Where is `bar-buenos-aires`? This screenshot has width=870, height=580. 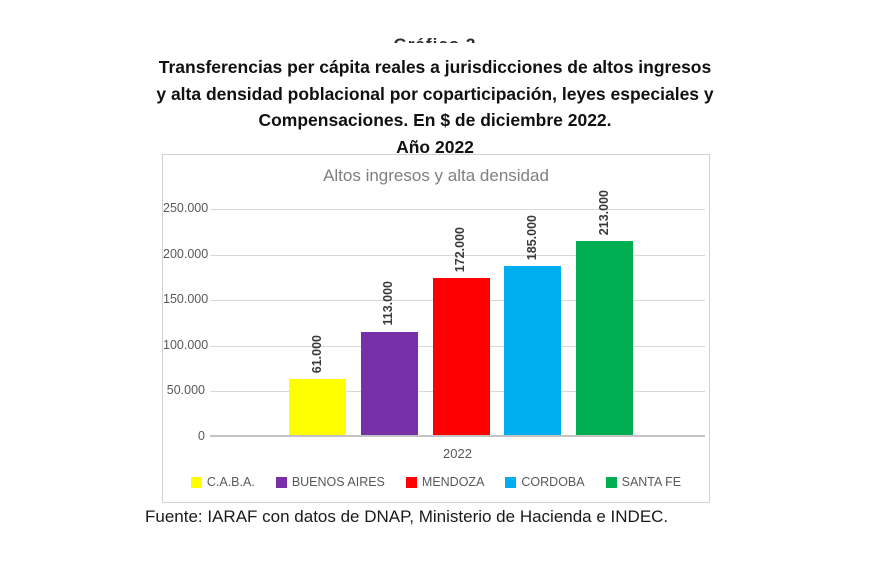 bar-buenos-aires is located at coordinates (389, 383).